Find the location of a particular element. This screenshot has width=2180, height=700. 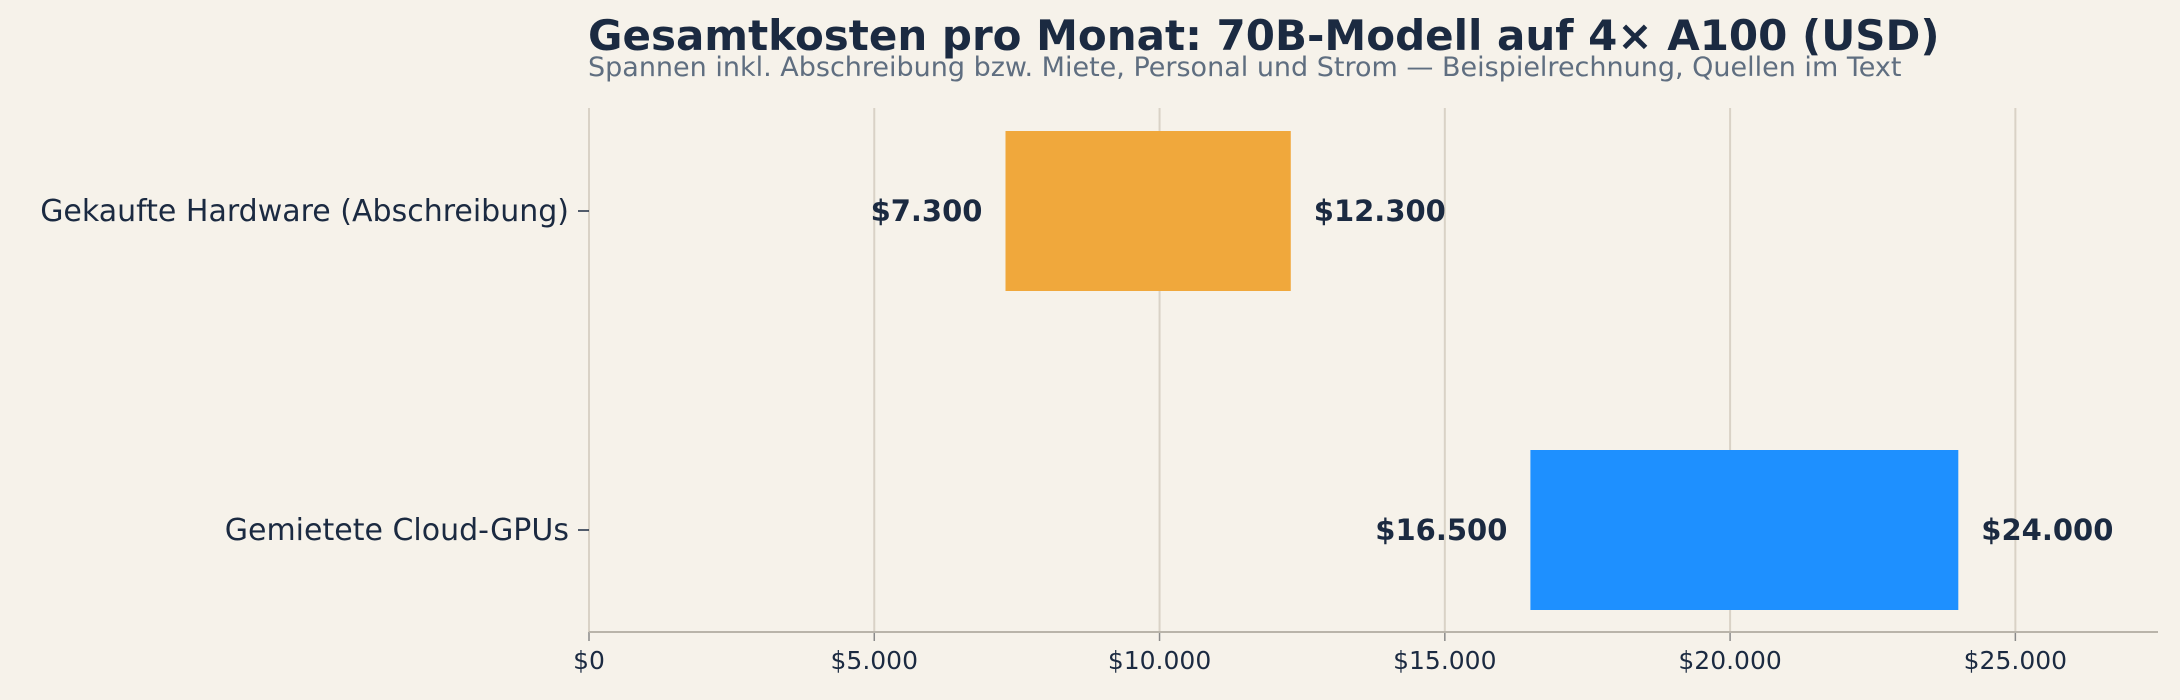

low-value-label: $16.500 is located at coordinates (1441, 530).